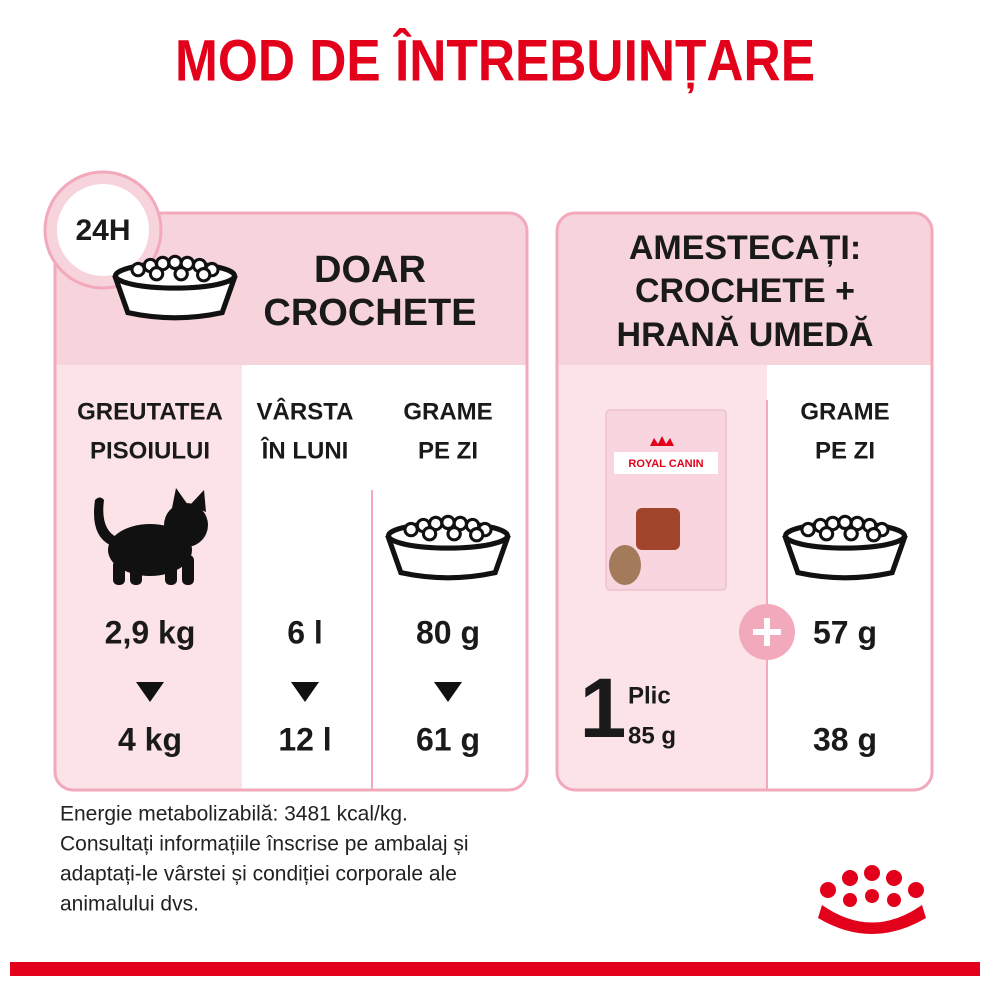 This screenshot has width=1000, height=1000. I want to click on heading: DOAR, so click(370, 270).